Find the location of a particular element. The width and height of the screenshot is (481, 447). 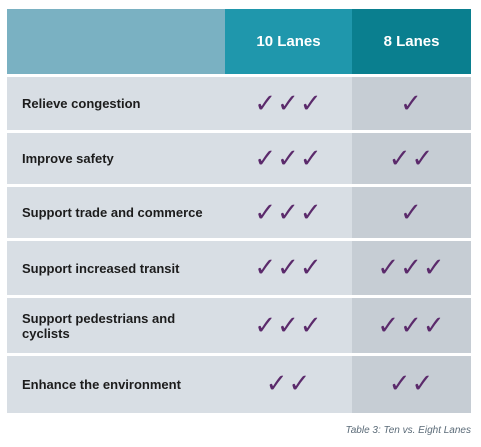

ten-lanes-cell: ✓✓ is located at coordinates (288, 383).